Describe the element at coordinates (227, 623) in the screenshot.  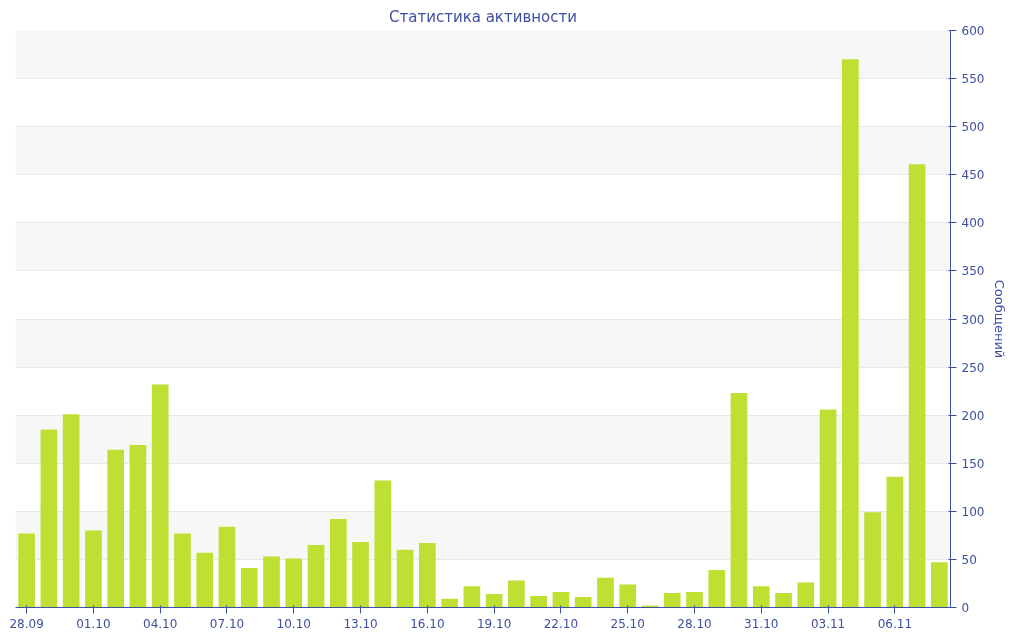
I see `x-tick-label: 07.10` at that location.